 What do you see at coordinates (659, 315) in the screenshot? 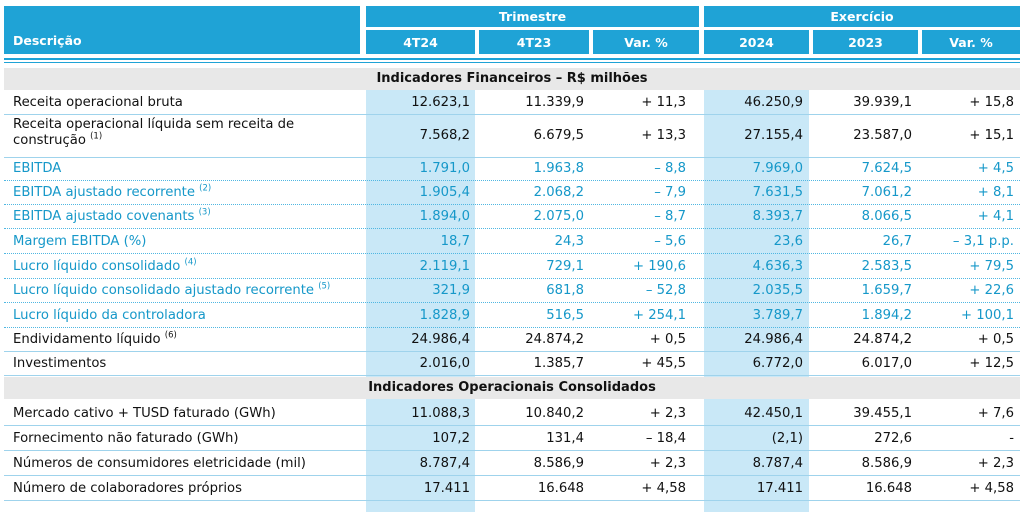
I see `table-cell: + 254,1` at bounding box center [659, 315].